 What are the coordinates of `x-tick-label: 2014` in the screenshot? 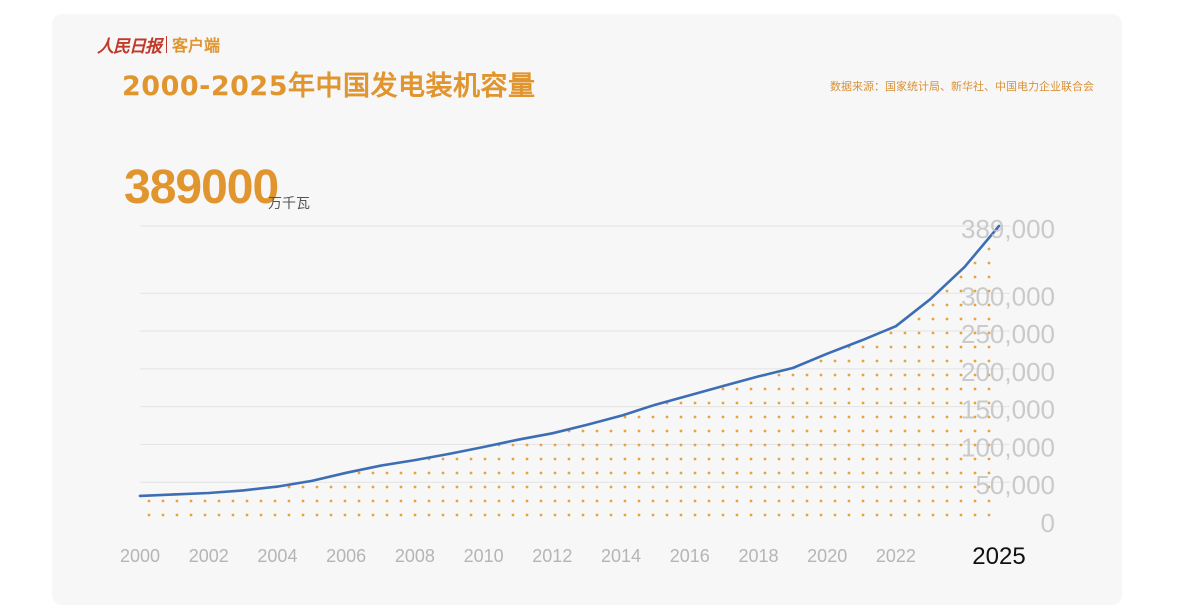 It's located at (621, 556).